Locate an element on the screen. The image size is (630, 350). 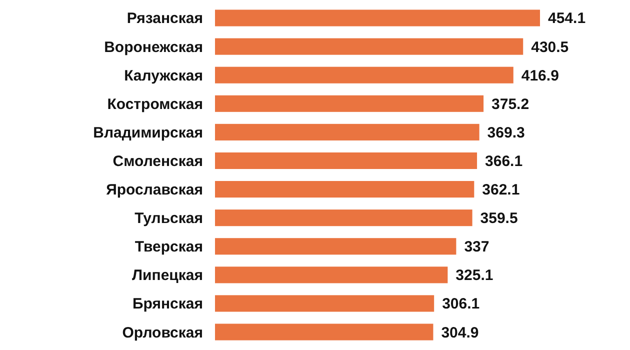
y-tick-label: Липецкая is located at coordinates (167, 275).